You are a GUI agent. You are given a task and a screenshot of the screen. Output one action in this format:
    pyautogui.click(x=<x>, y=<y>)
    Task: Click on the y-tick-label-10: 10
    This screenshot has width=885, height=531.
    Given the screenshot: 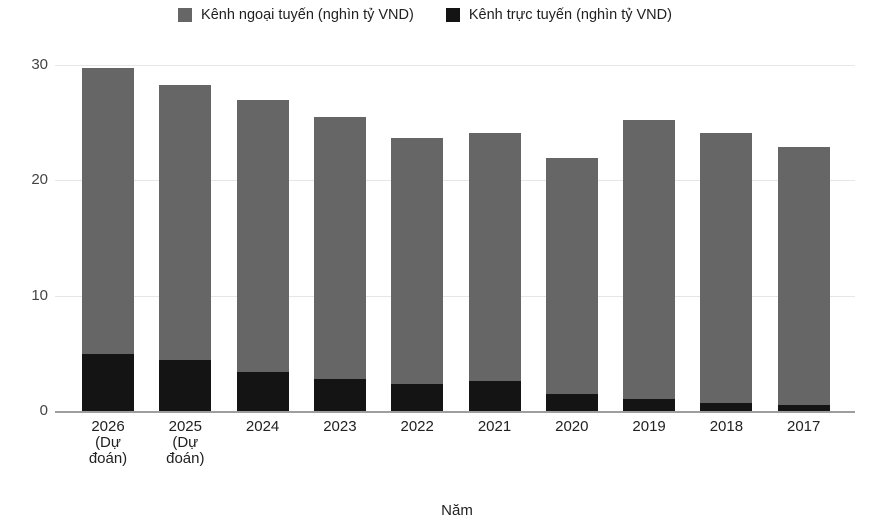 What is the action you would take?
    pyautogui.click(x=39, y=295)
    